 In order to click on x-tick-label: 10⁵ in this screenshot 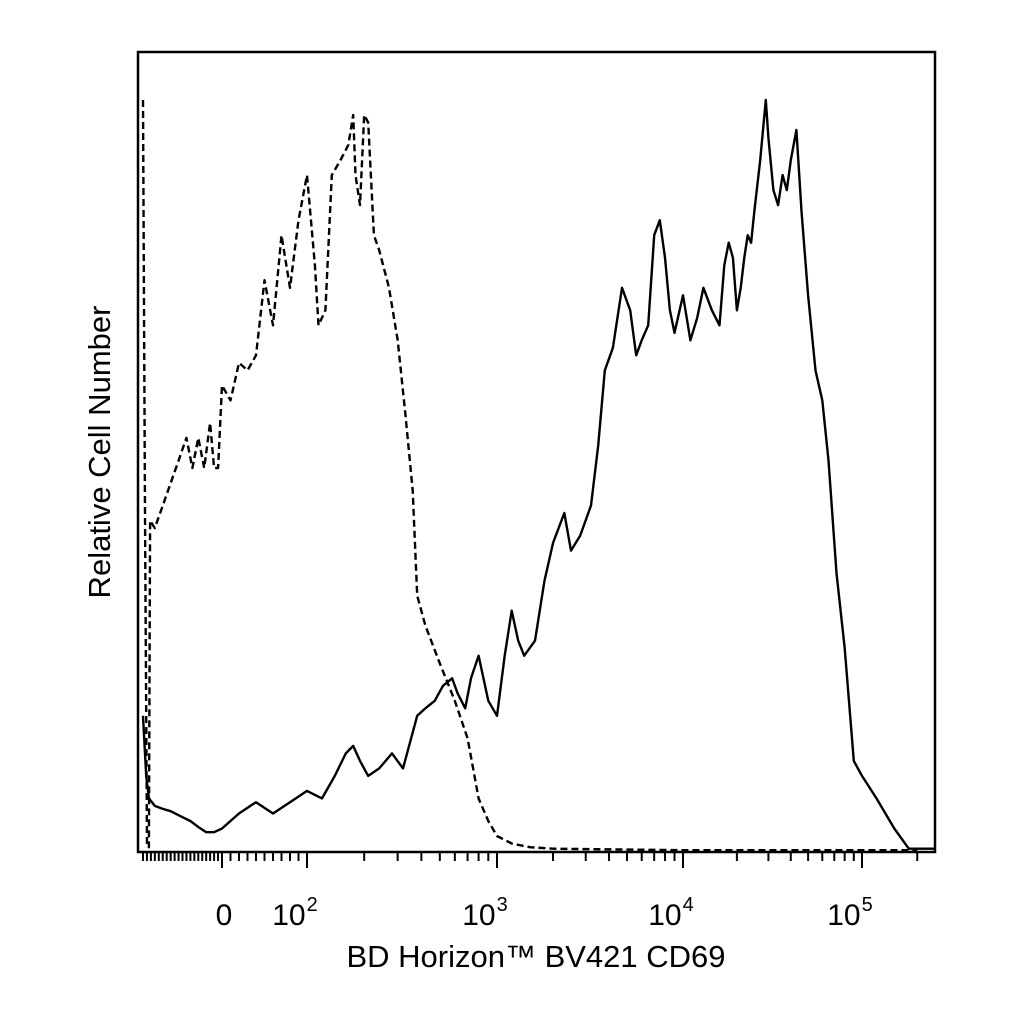, I will do `click(850, 913)`.